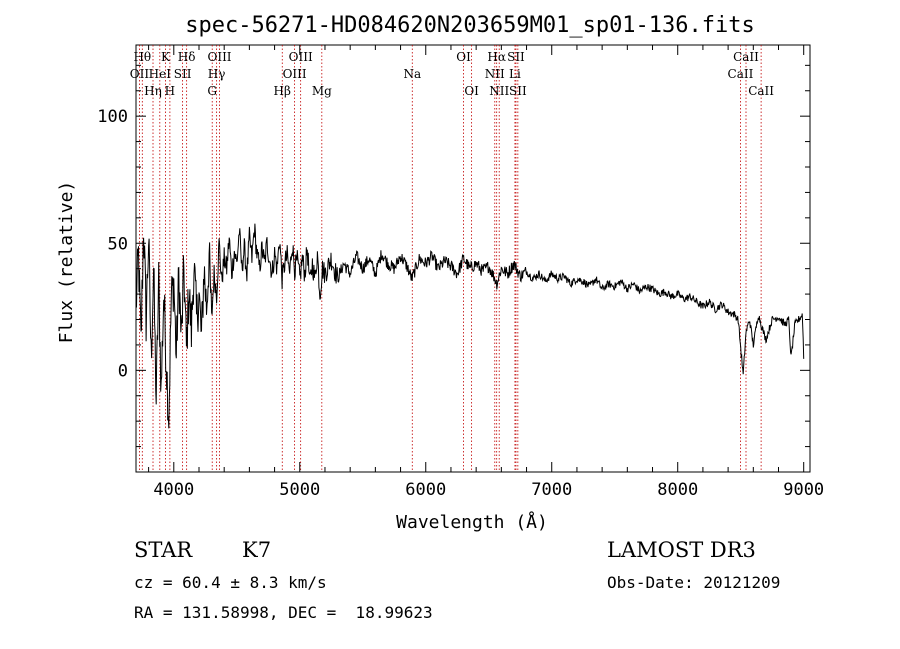 The image size is (900, 649). Describe the element at coordinates (471, 91) in the screenshot. I see `line-label-oi-6364: OI` at that location.